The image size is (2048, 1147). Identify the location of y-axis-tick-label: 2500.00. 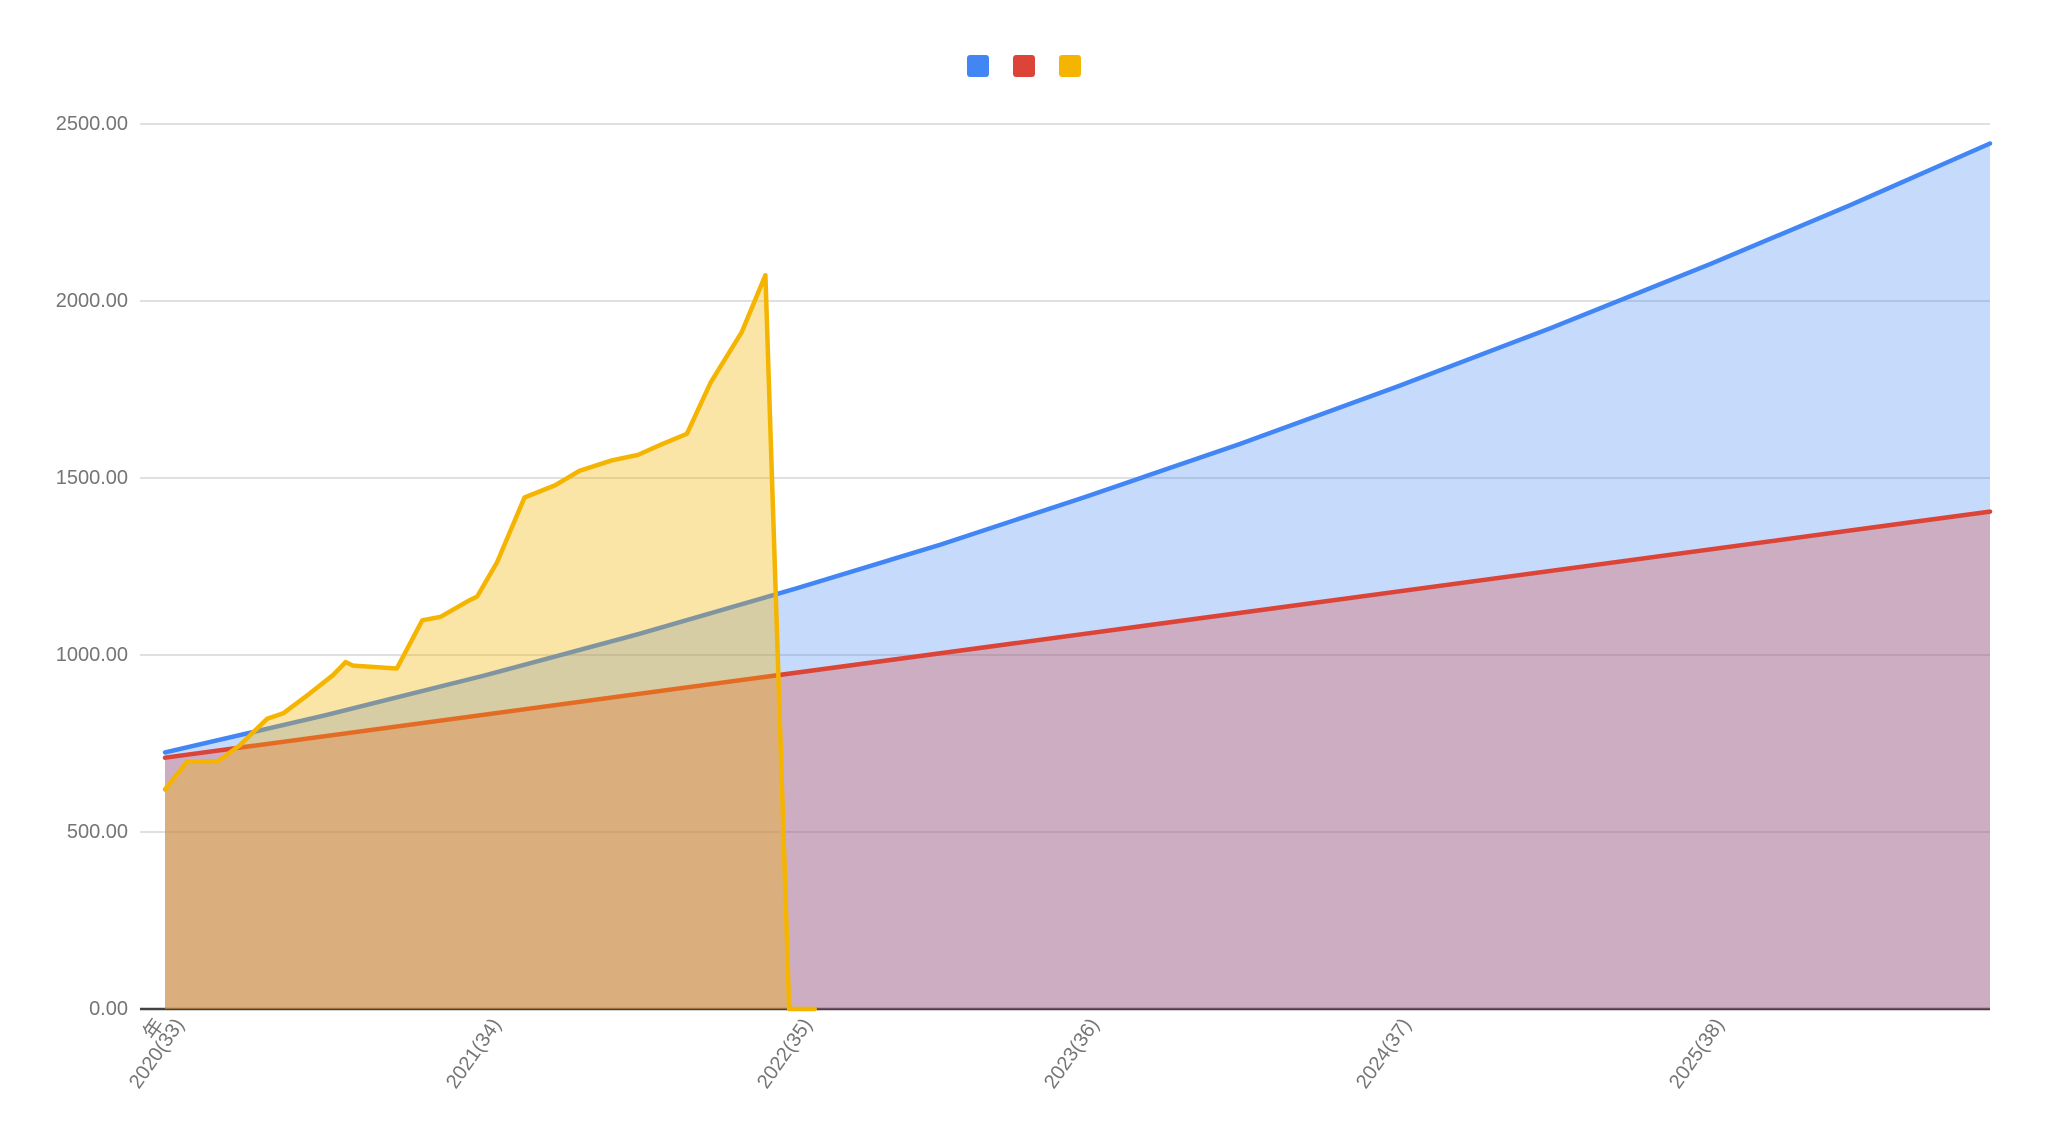
(91, 124).